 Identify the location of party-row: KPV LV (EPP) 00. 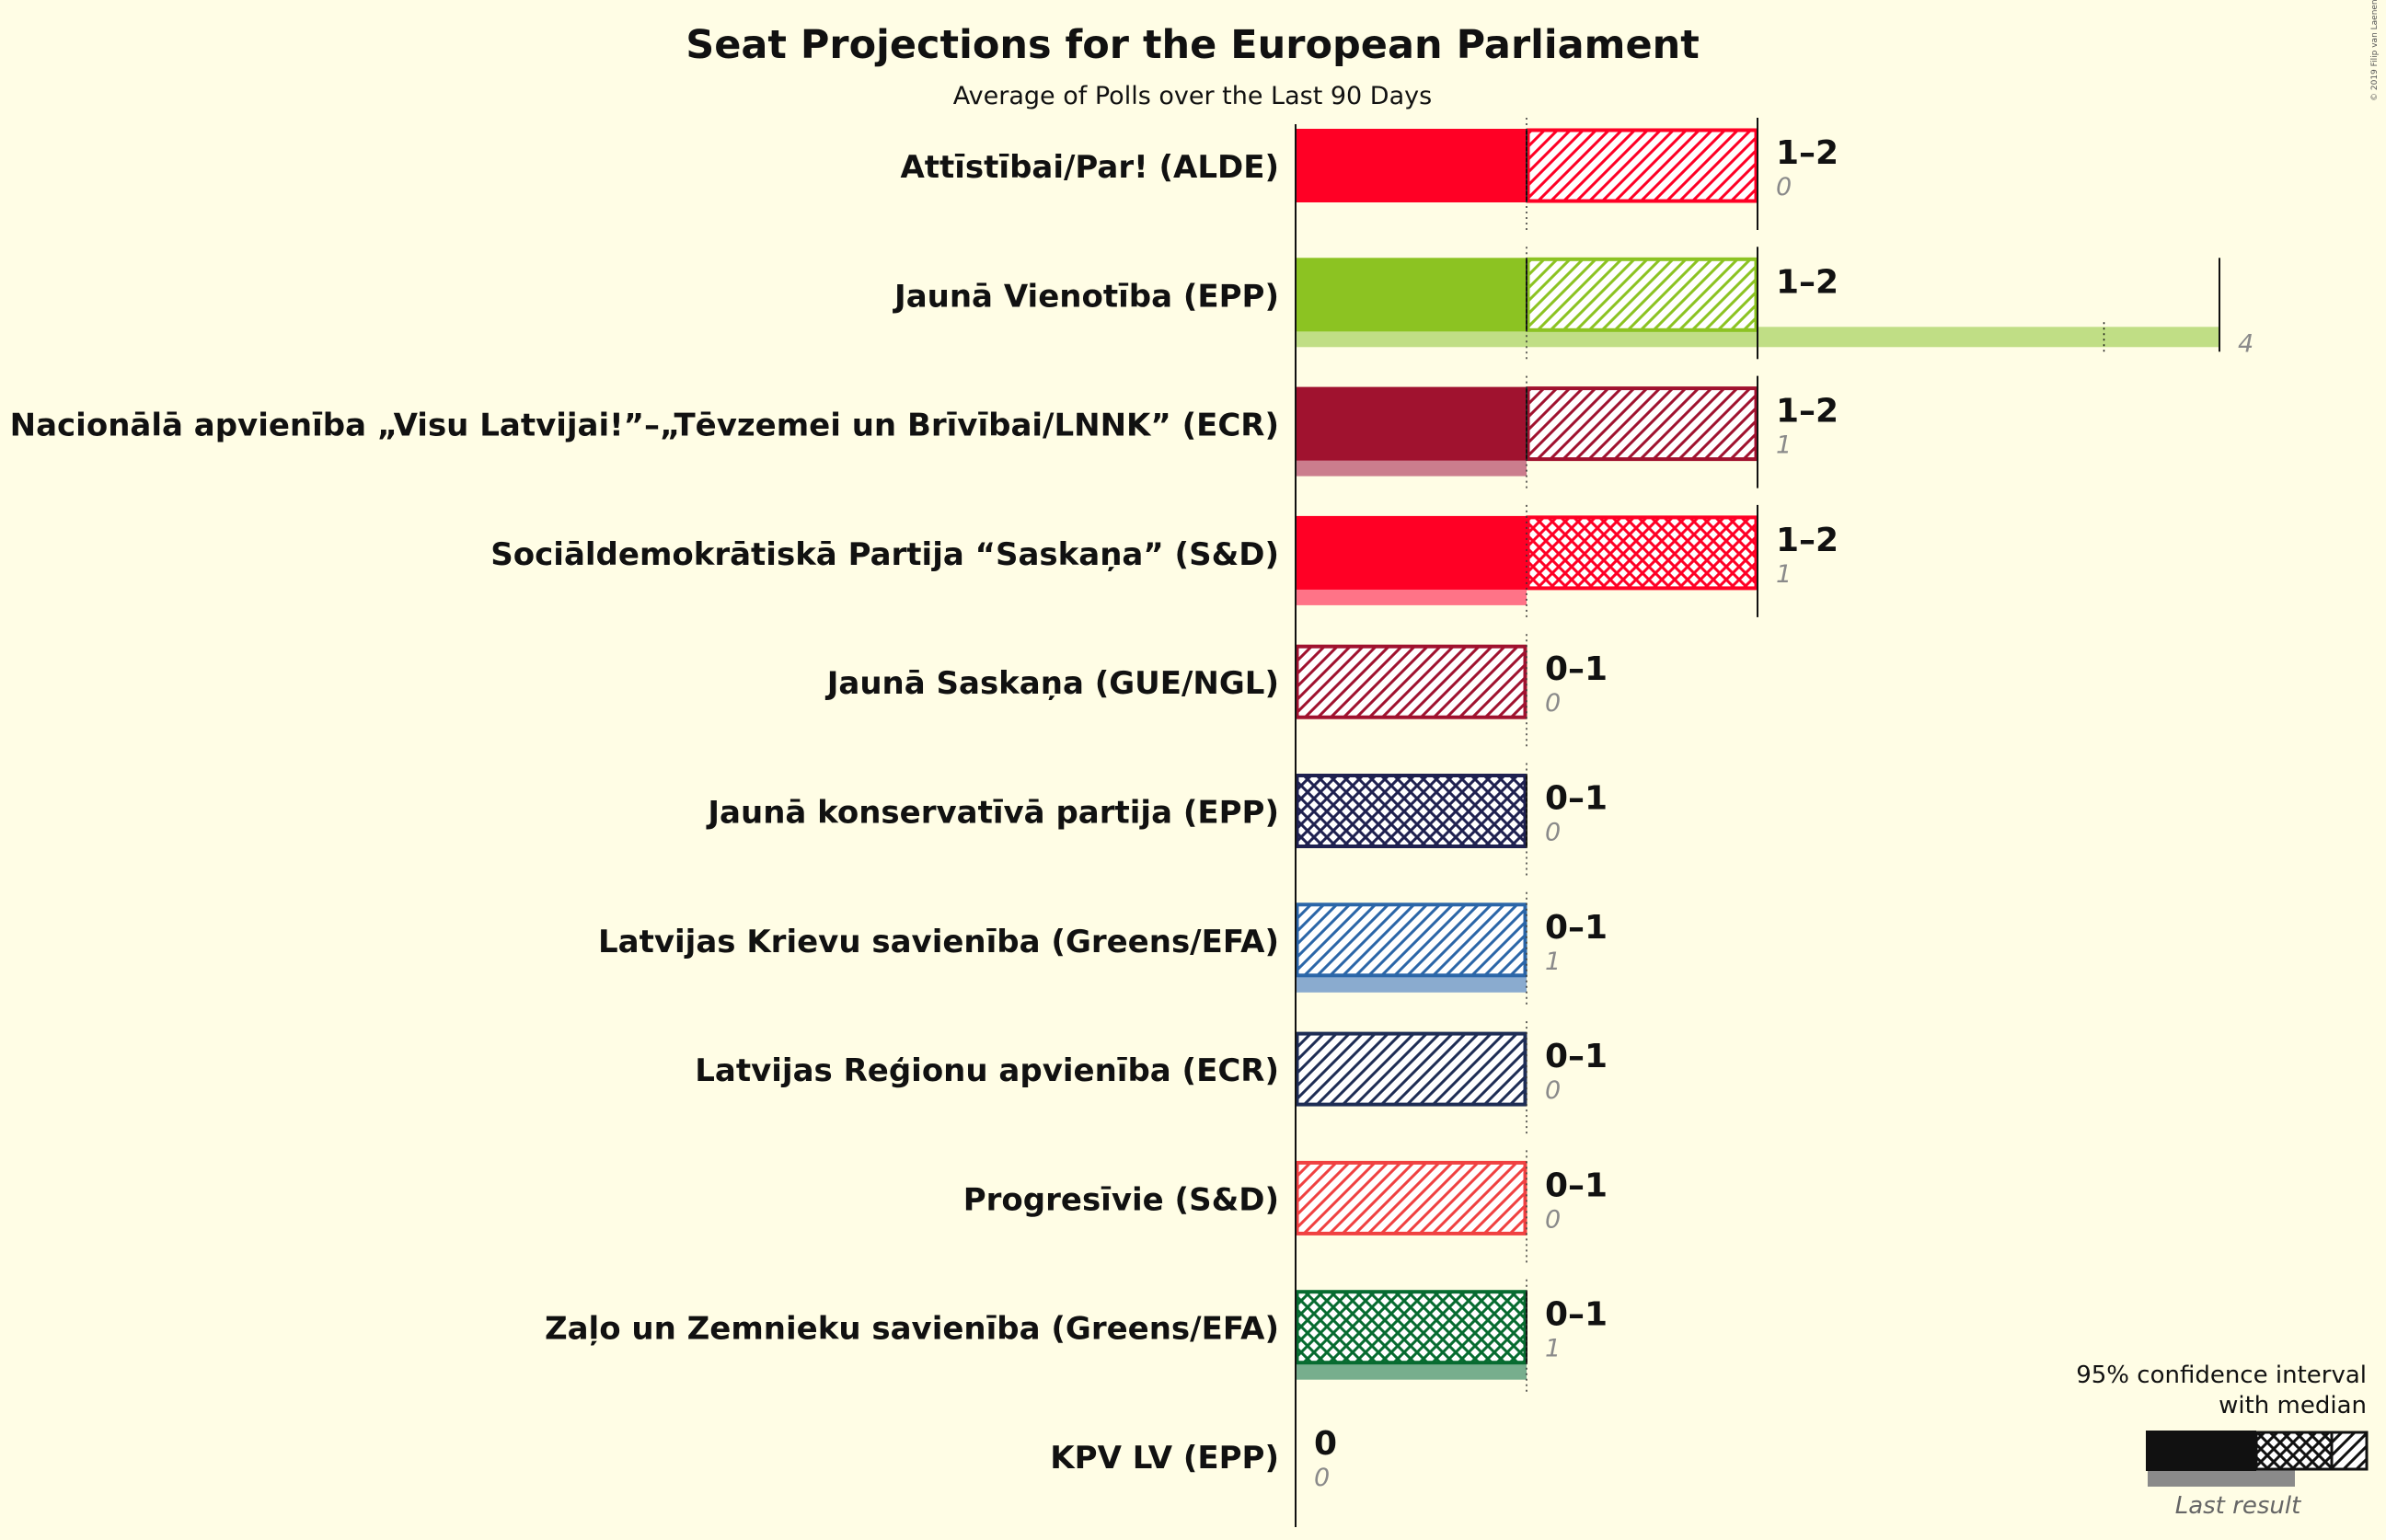
(1193, 1458).